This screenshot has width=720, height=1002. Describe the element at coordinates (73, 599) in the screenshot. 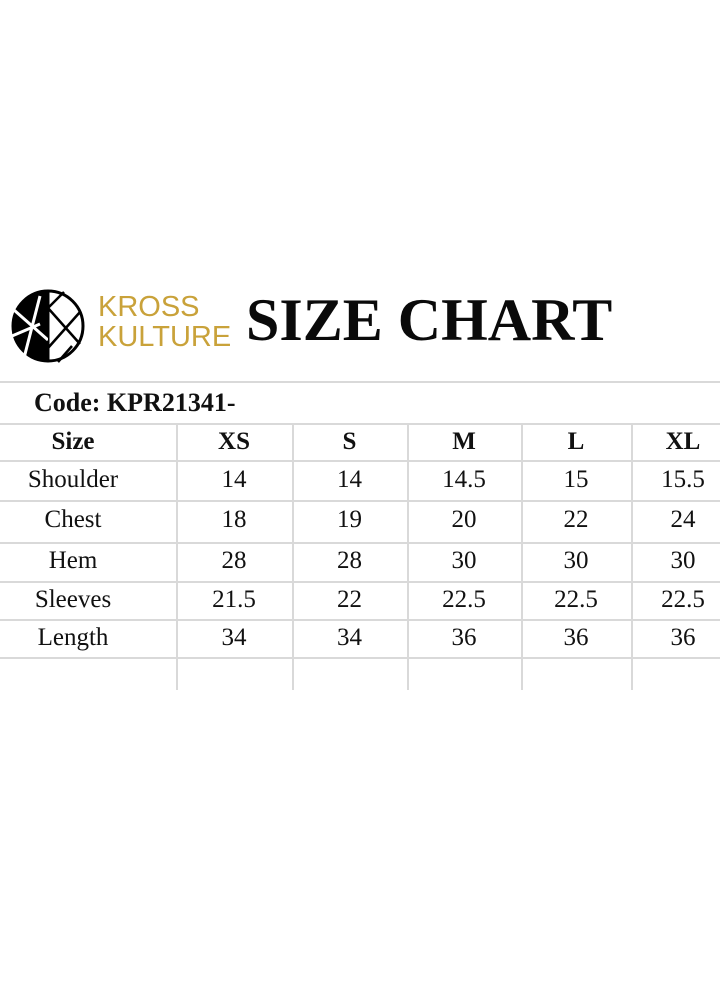

I see `row-label: Sleeves` at that location.